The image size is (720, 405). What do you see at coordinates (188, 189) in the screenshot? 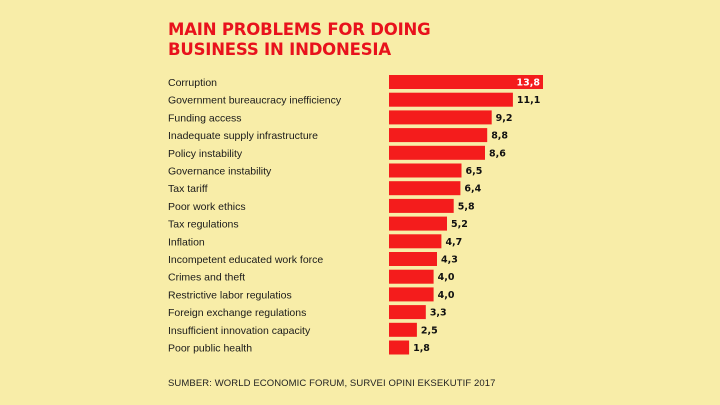
I see `category-label: Tax tariff` at bounding box center [188, 189].